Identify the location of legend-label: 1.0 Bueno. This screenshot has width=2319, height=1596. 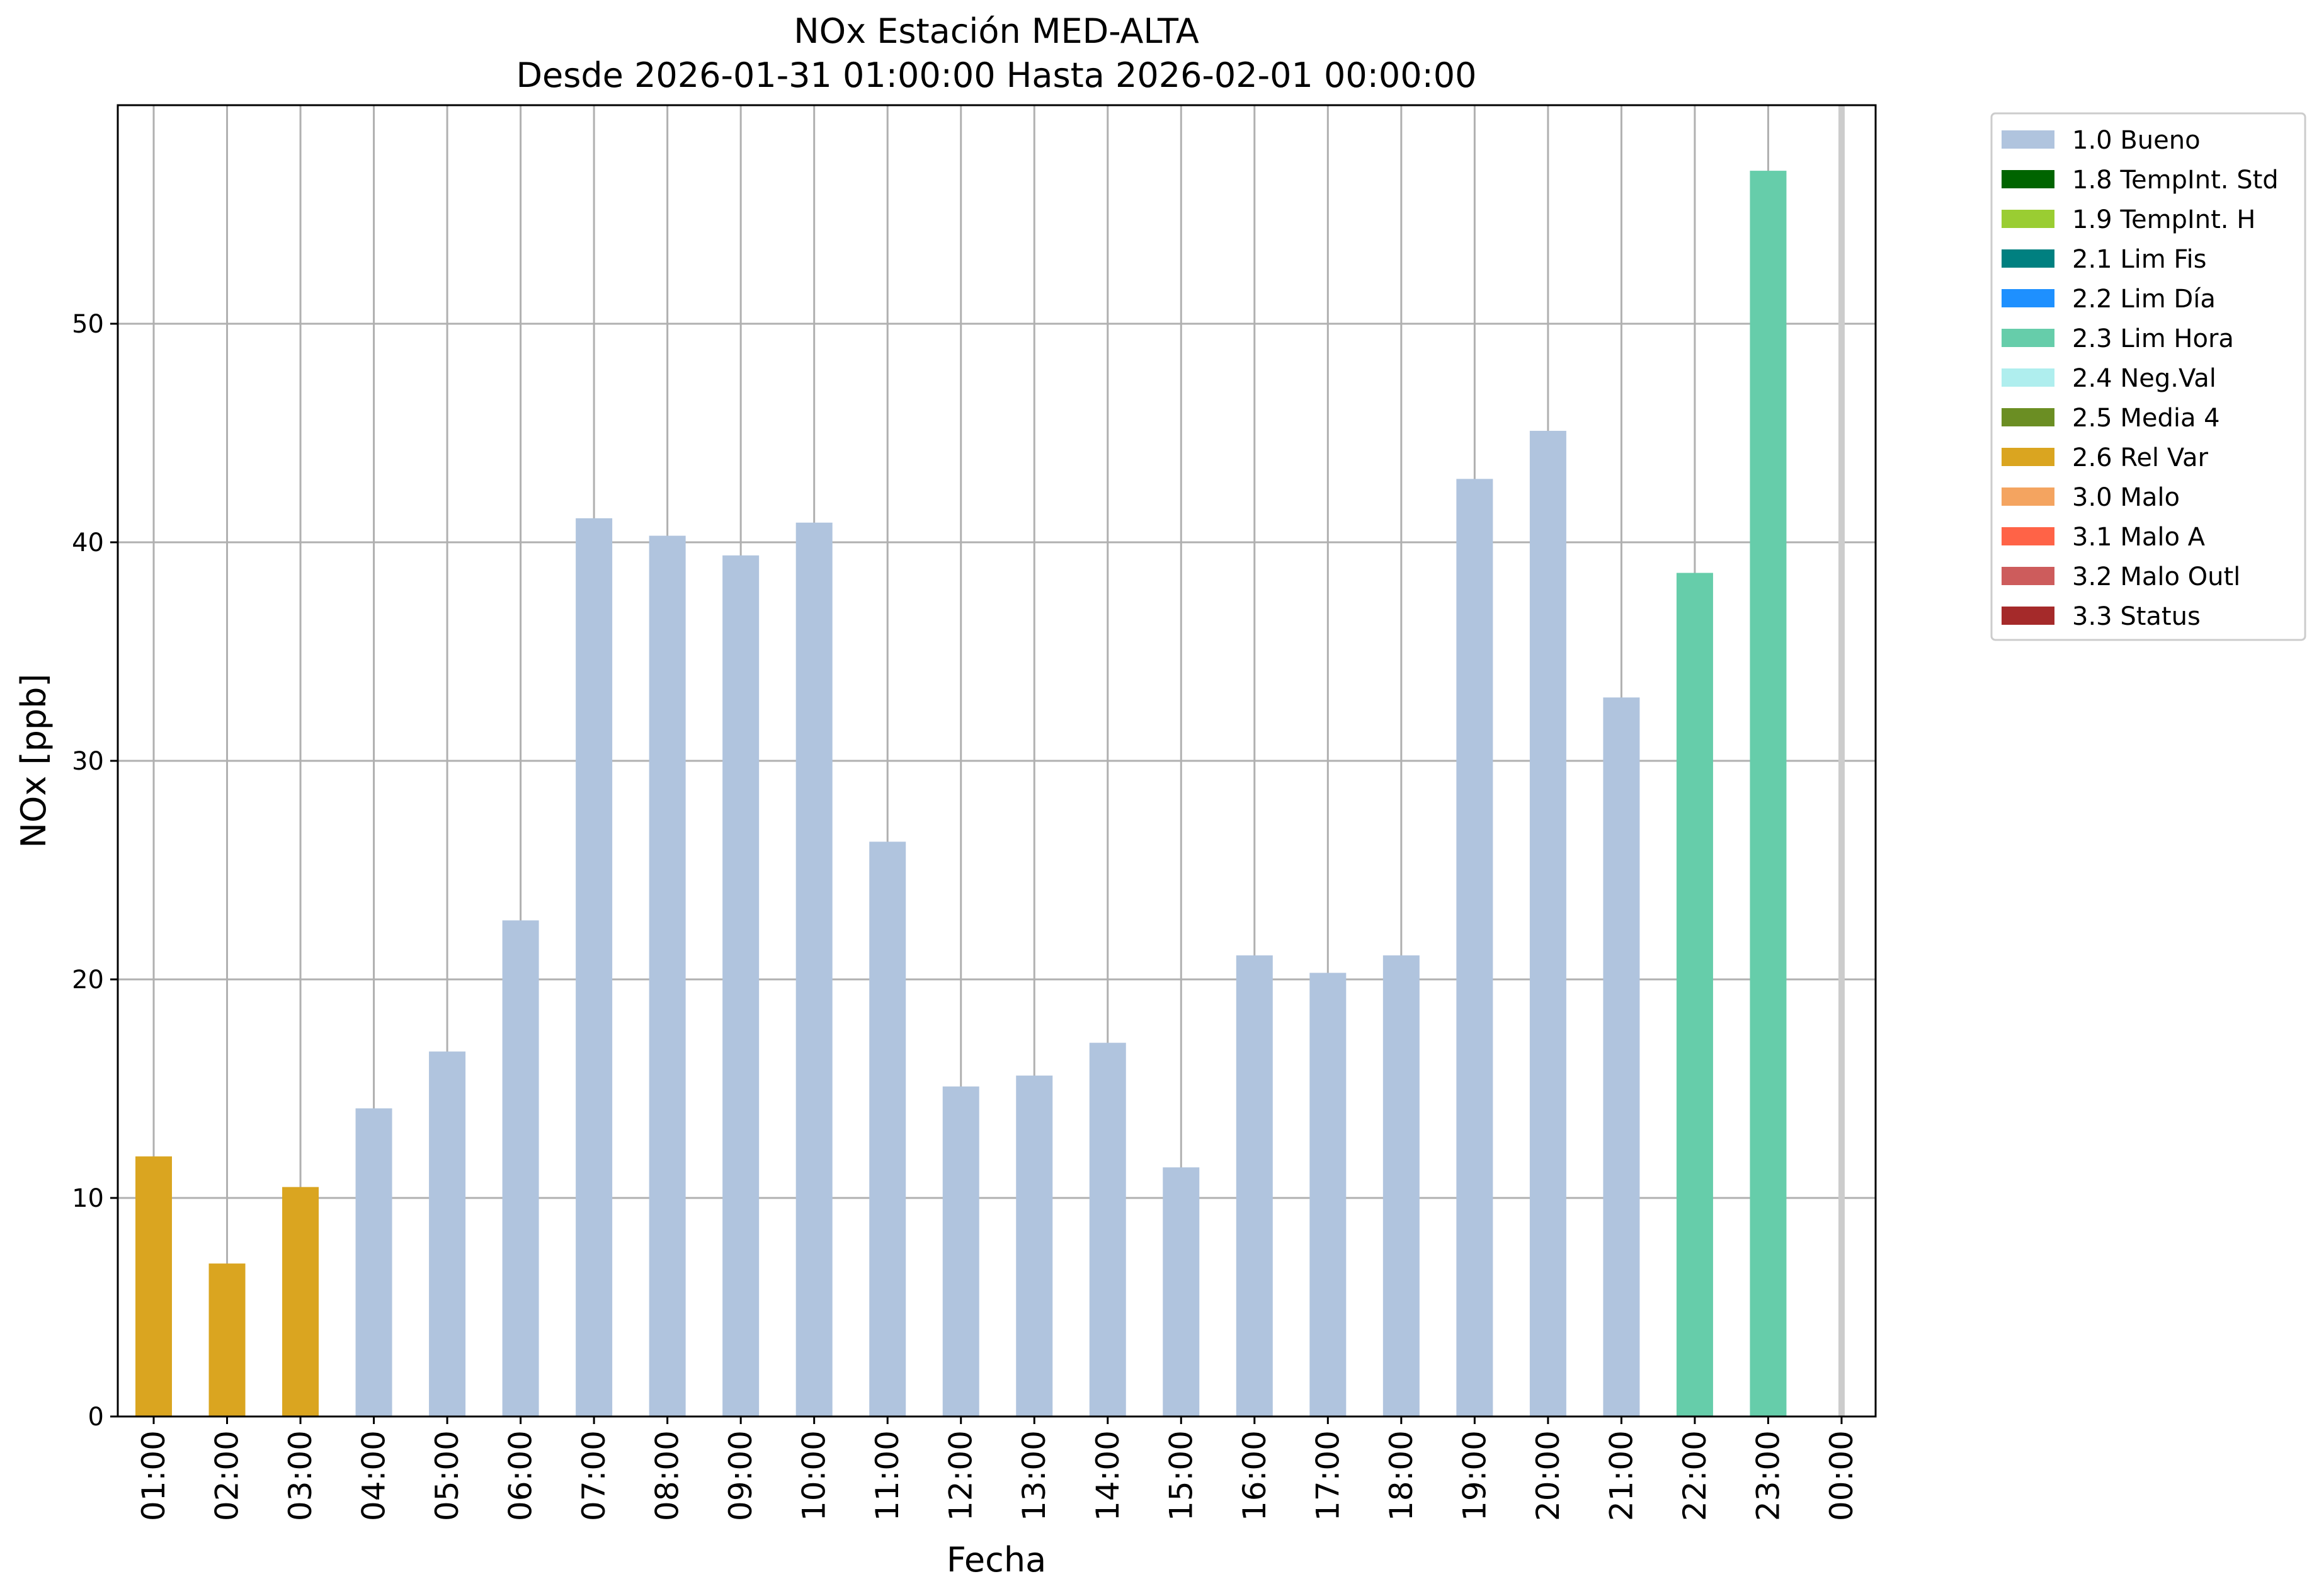
(2136, 140).